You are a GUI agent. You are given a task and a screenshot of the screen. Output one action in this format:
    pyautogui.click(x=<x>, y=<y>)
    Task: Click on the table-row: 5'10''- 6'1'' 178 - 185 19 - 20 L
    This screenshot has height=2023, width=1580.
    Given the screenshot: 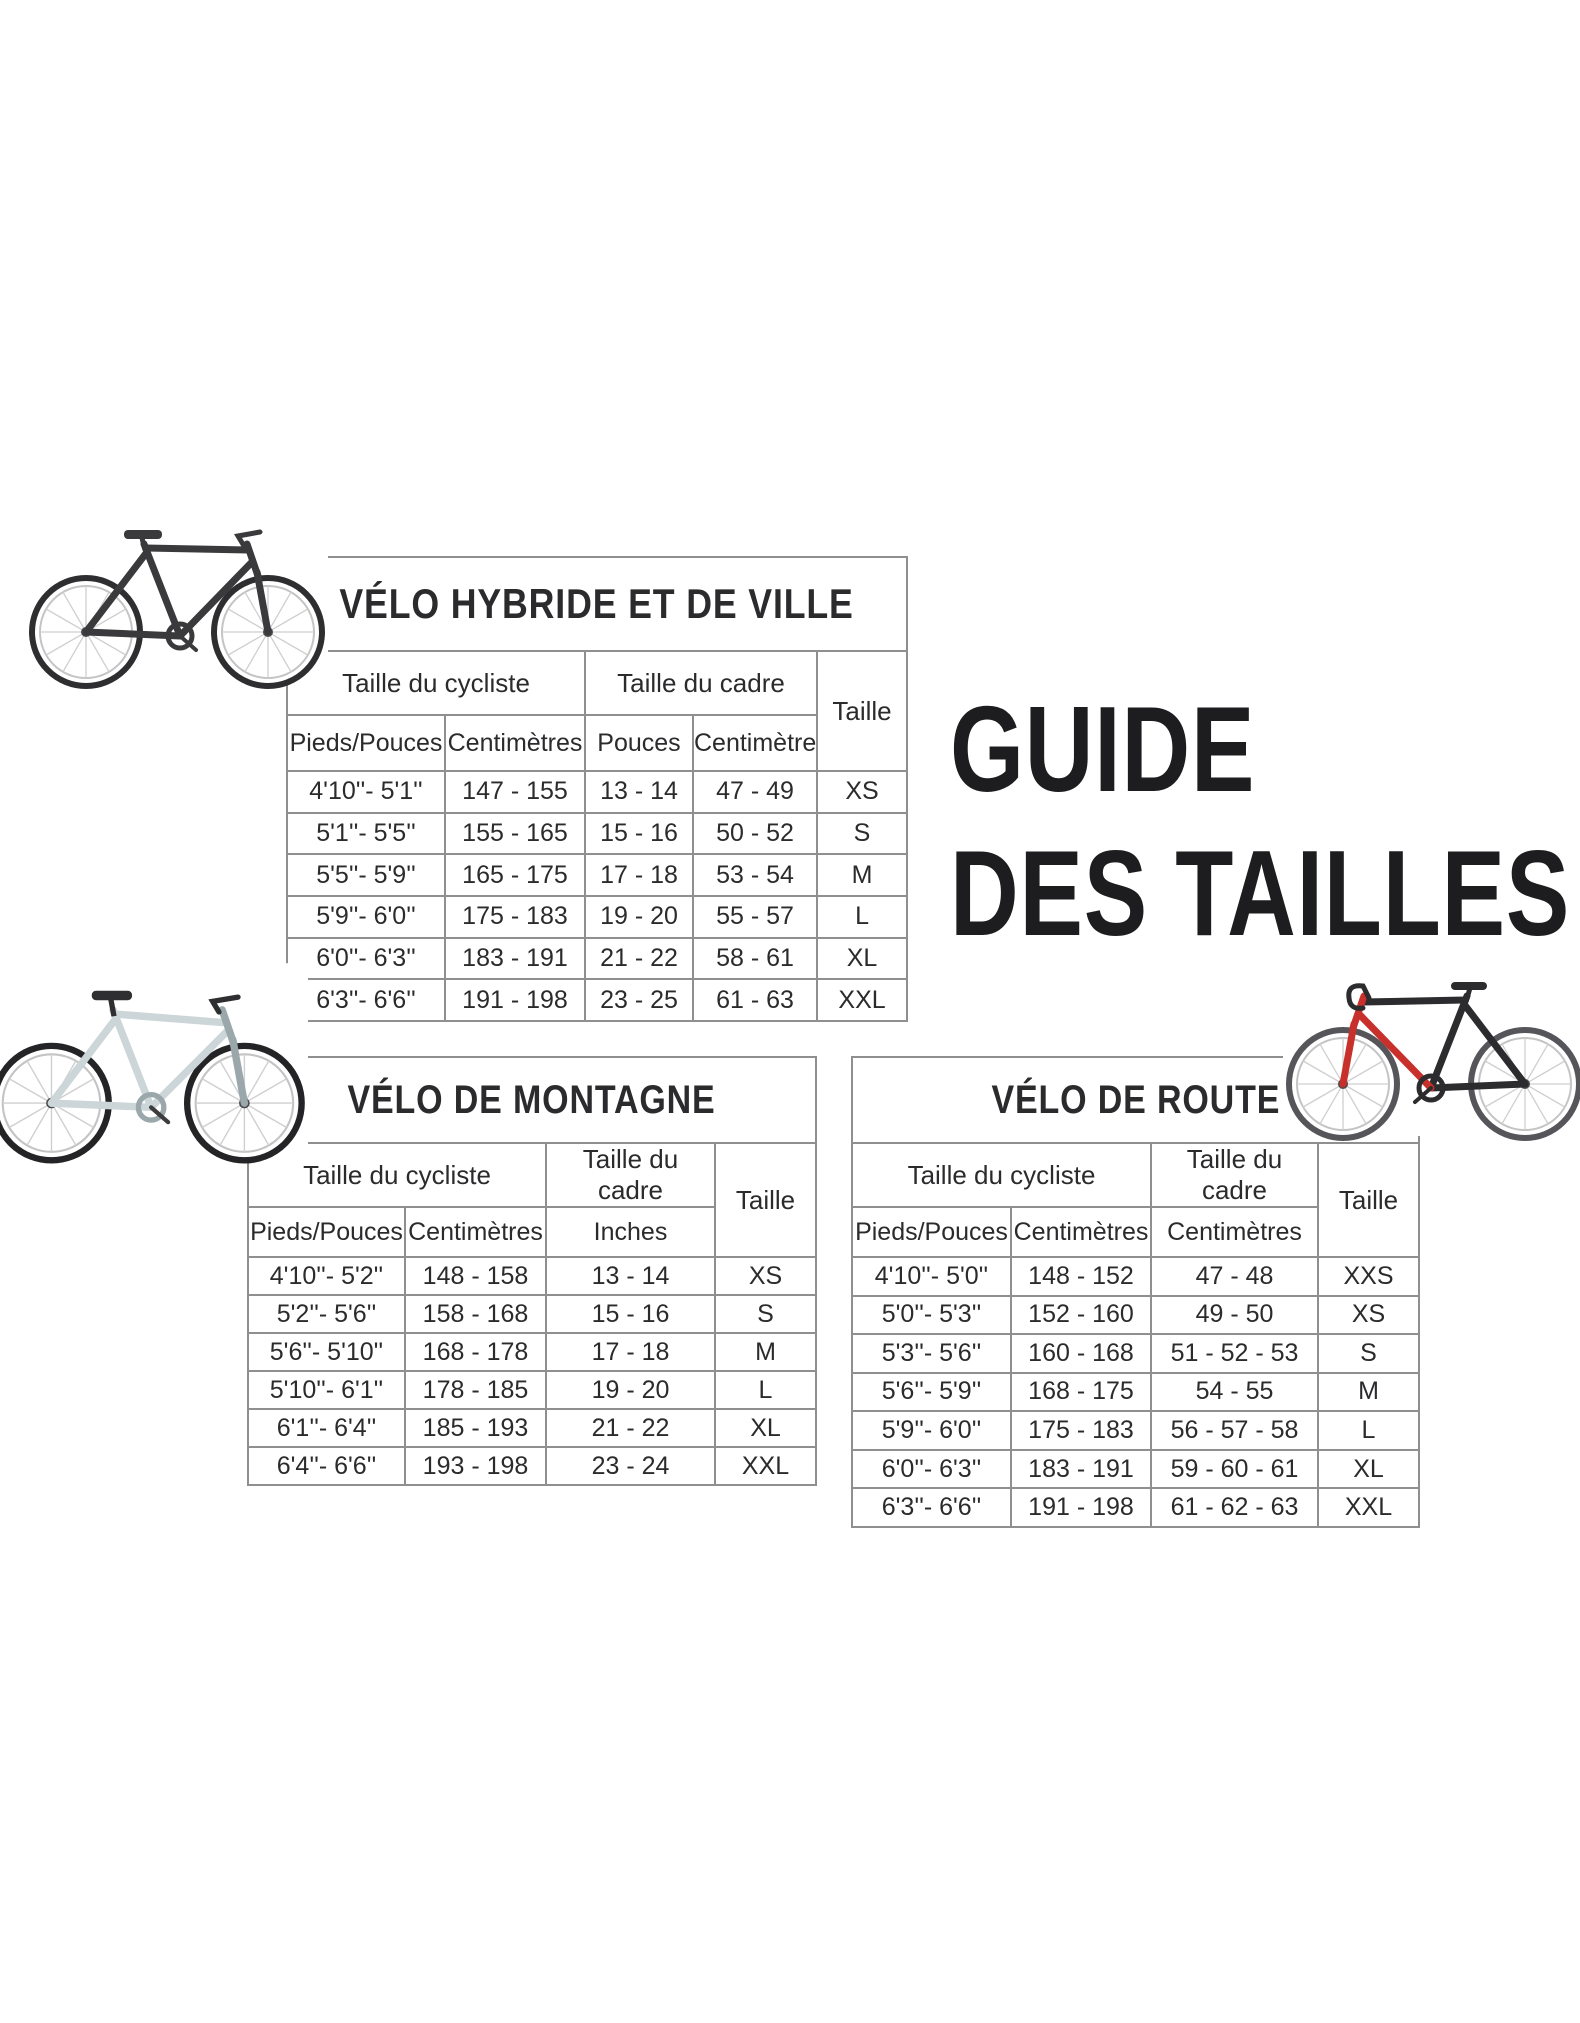 What is the action you would take?
    pyautogui.click(x=532, y=1390)
    